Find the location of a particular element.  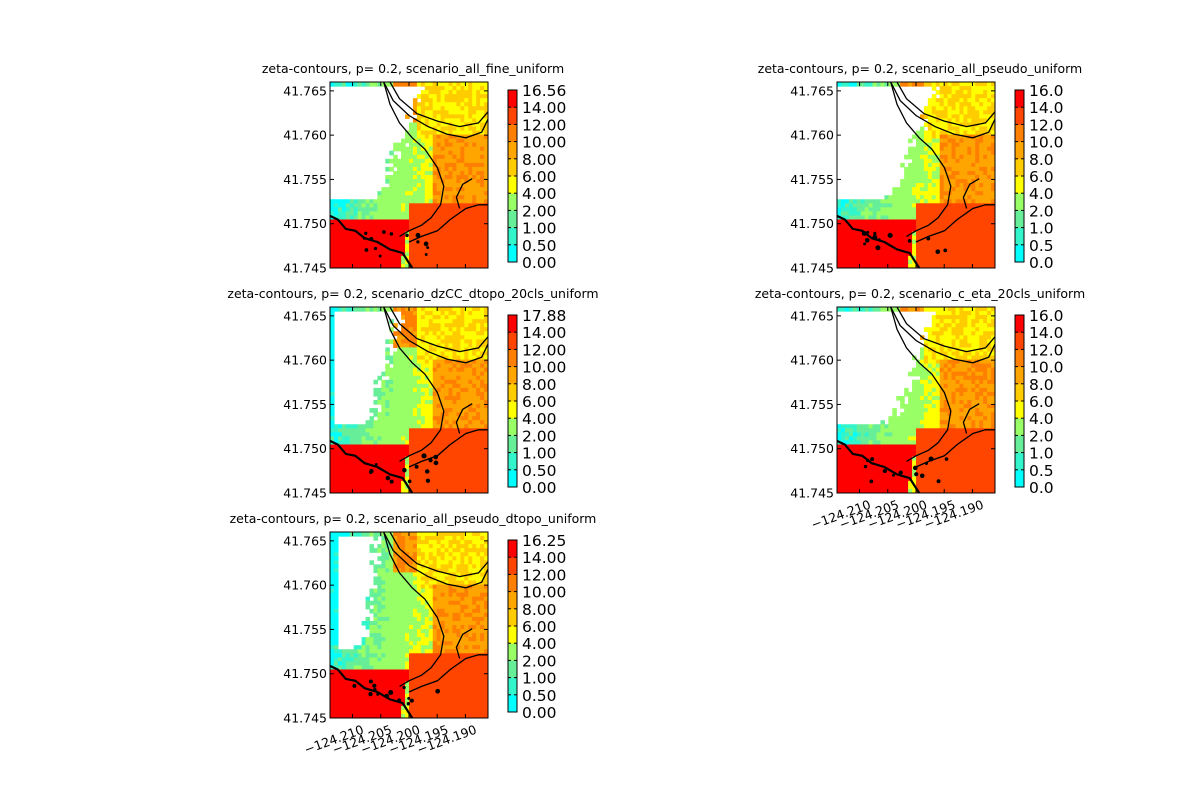

y-tick-label: 41.760 is located at coordinates (305, 585).